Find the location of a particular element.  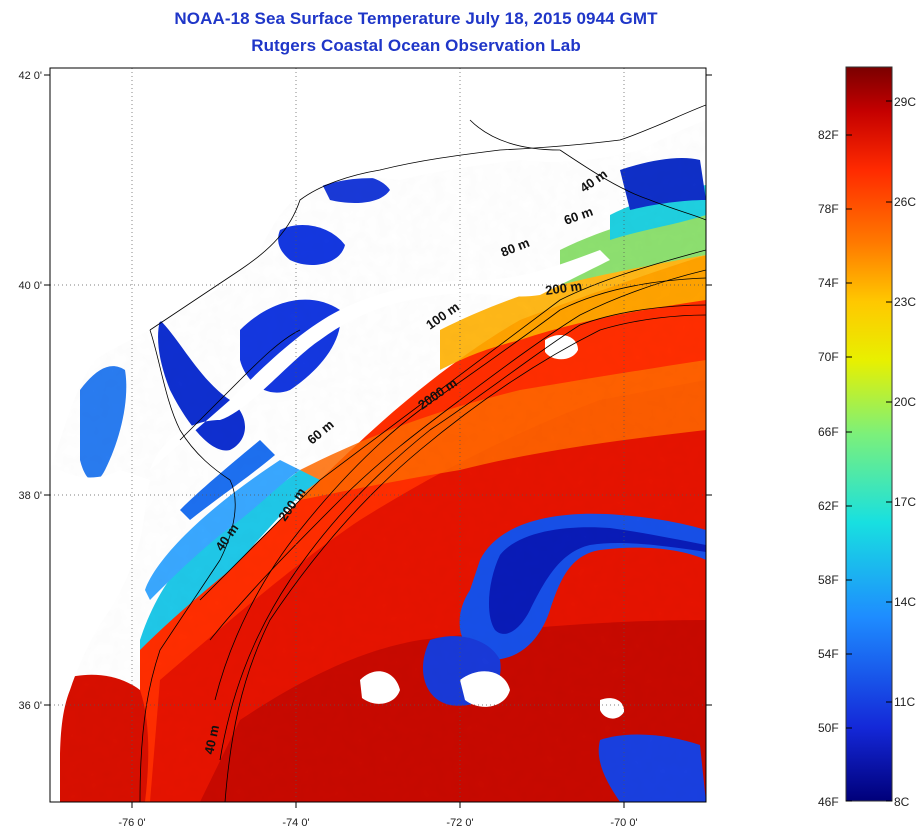

contour-label: 40 m is located at coordinates (211, 740).